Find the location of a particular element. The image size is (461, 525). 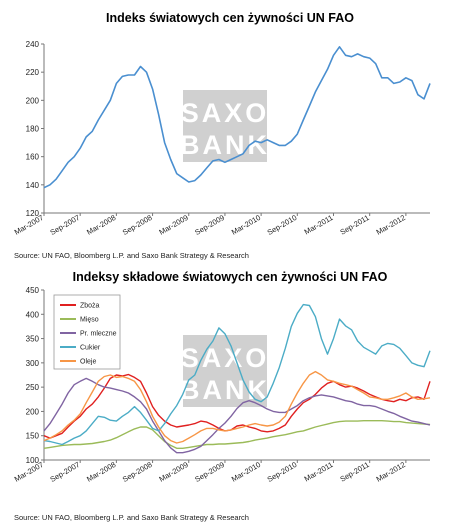

chart-2-legend: Zboża Mięso Pr. mleczne Cukier Oleje is located at coordinates (87, 332).